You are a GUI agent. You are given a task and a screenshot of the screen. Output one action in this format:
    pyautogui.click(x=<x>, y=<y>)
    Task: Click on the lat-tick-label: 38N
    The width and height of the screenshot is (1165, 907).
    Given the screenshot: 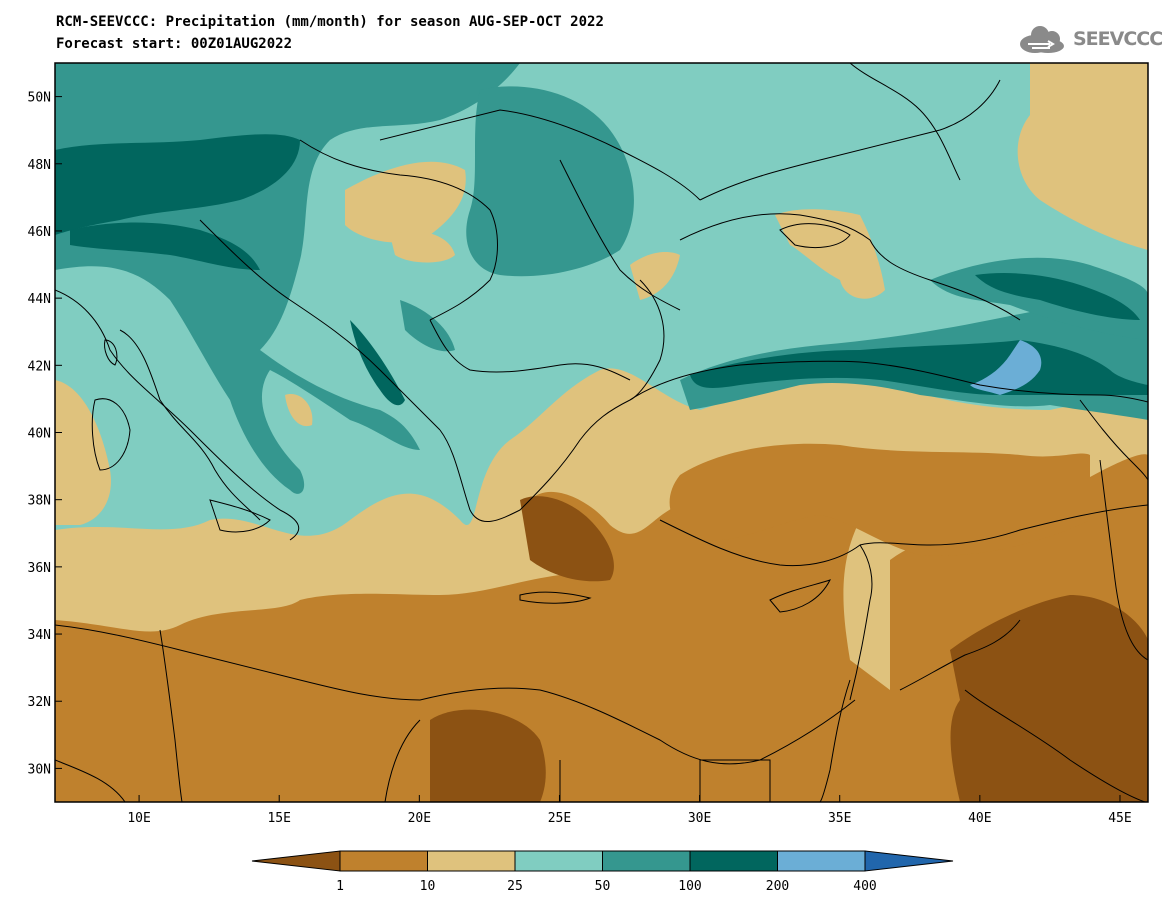 What is the action you would take?
    pyautogui.click(x=39, y=501)
    